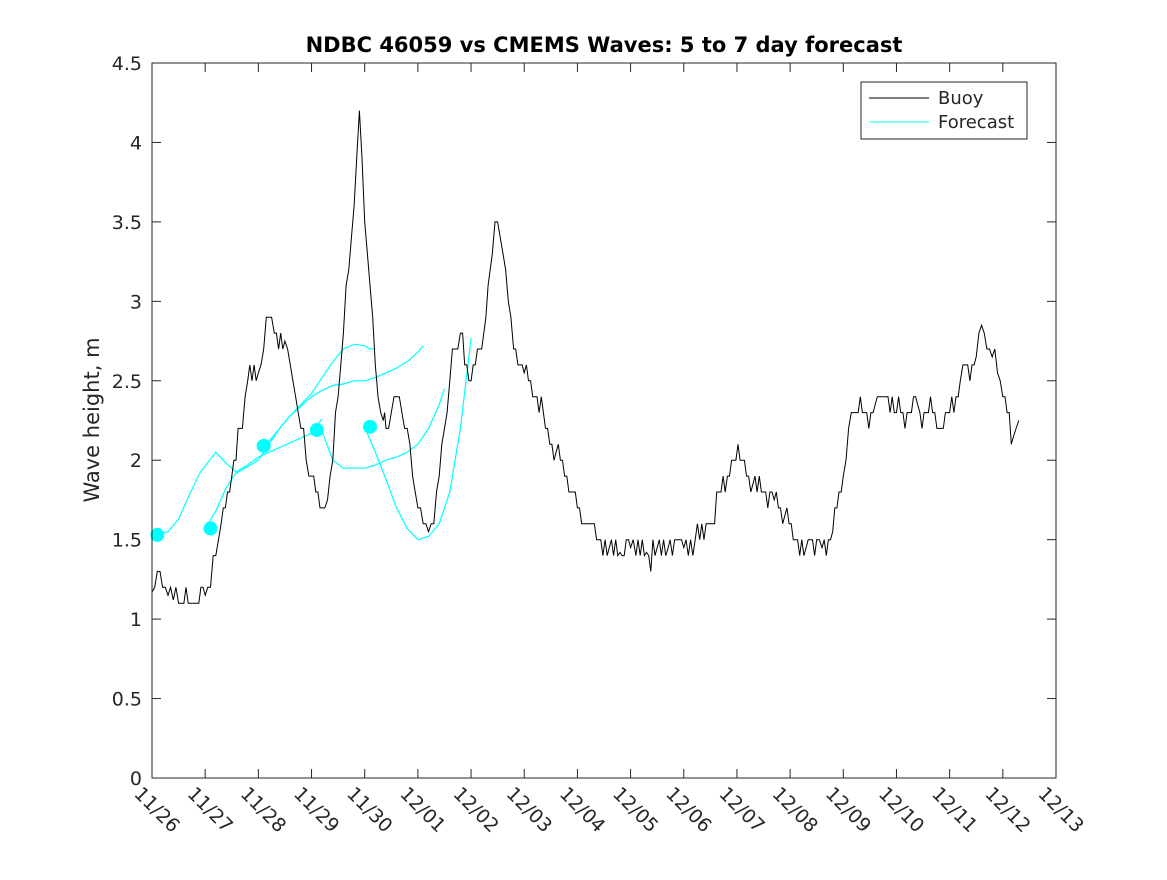 The width and height of the screenshot is (1167, 880). Describe the element at coordinates (136, 620) in the screenshot. I see `y-tick-label: 1` at that location.